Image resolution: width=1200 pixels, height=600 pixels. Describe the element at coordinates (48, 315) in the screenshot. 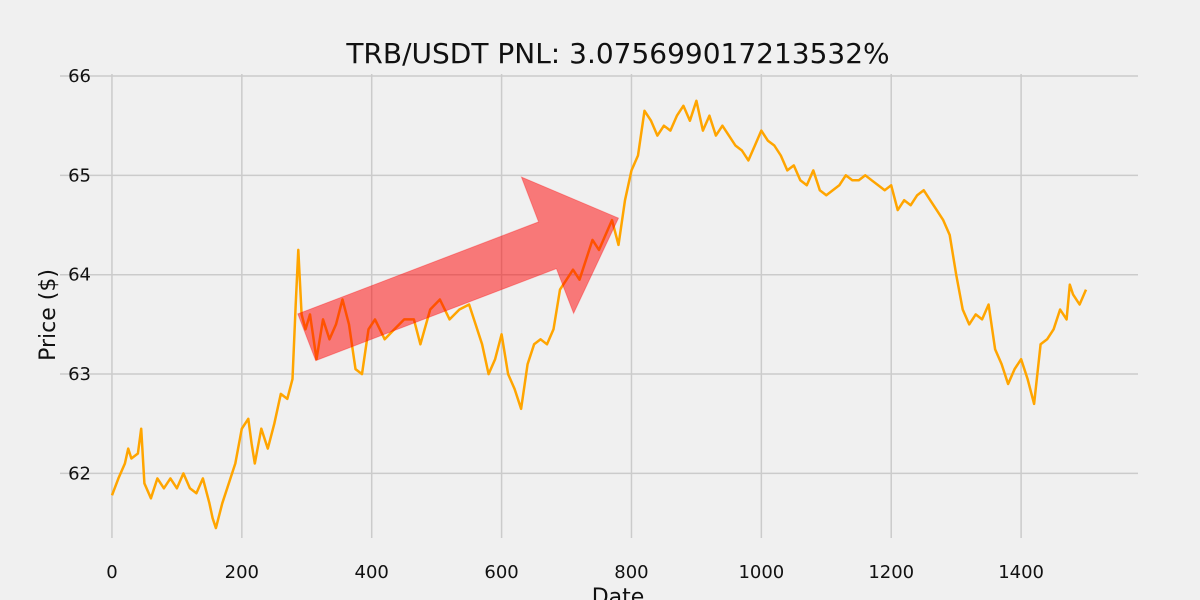

I see `y-axis-label: Price ($)` at that location.